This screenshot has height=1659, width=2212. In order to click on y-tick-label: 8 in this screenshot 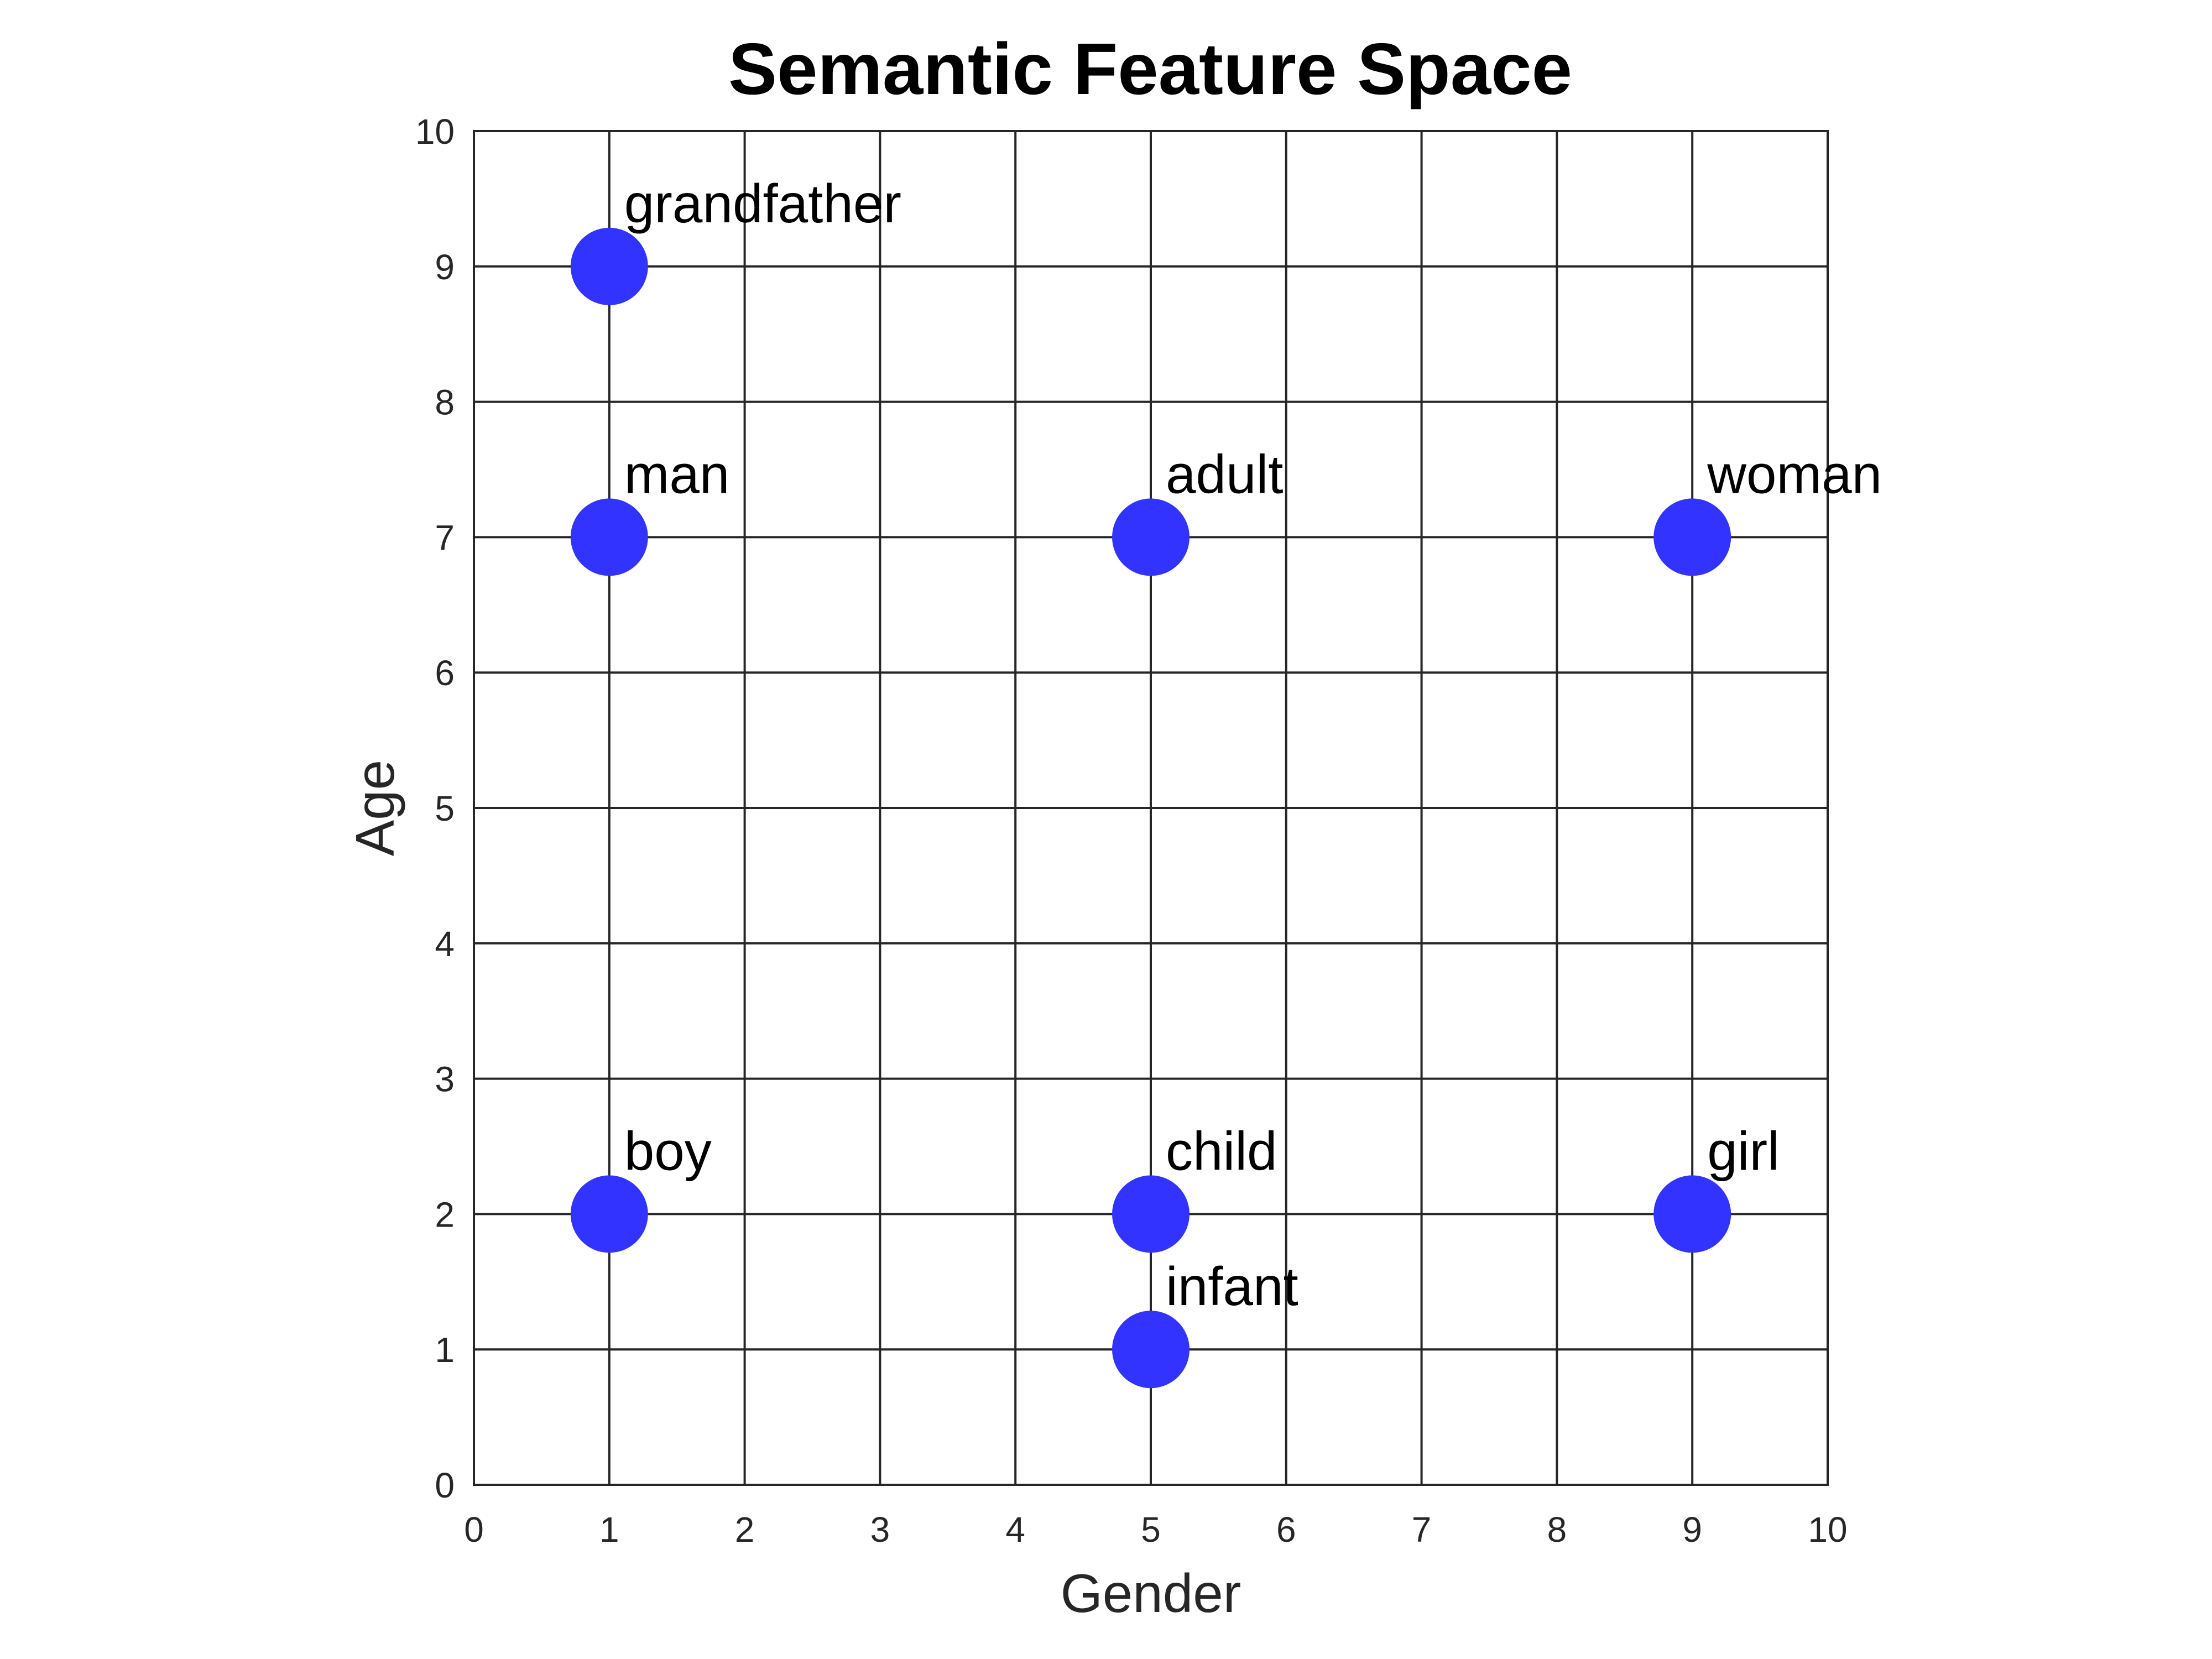, I will do `click(445, 403)`.